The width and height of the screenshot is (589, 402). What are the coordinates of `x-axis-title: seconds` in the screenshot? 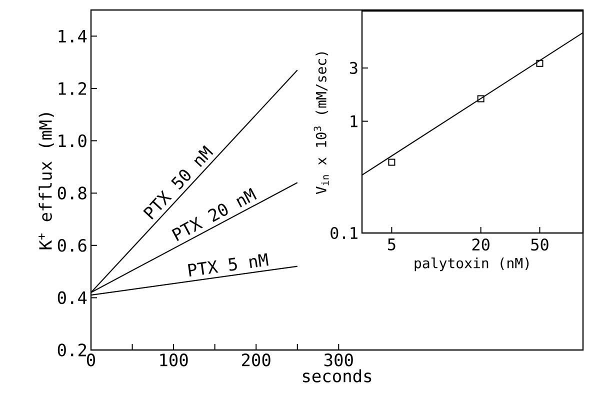 It's located at (337, 375).